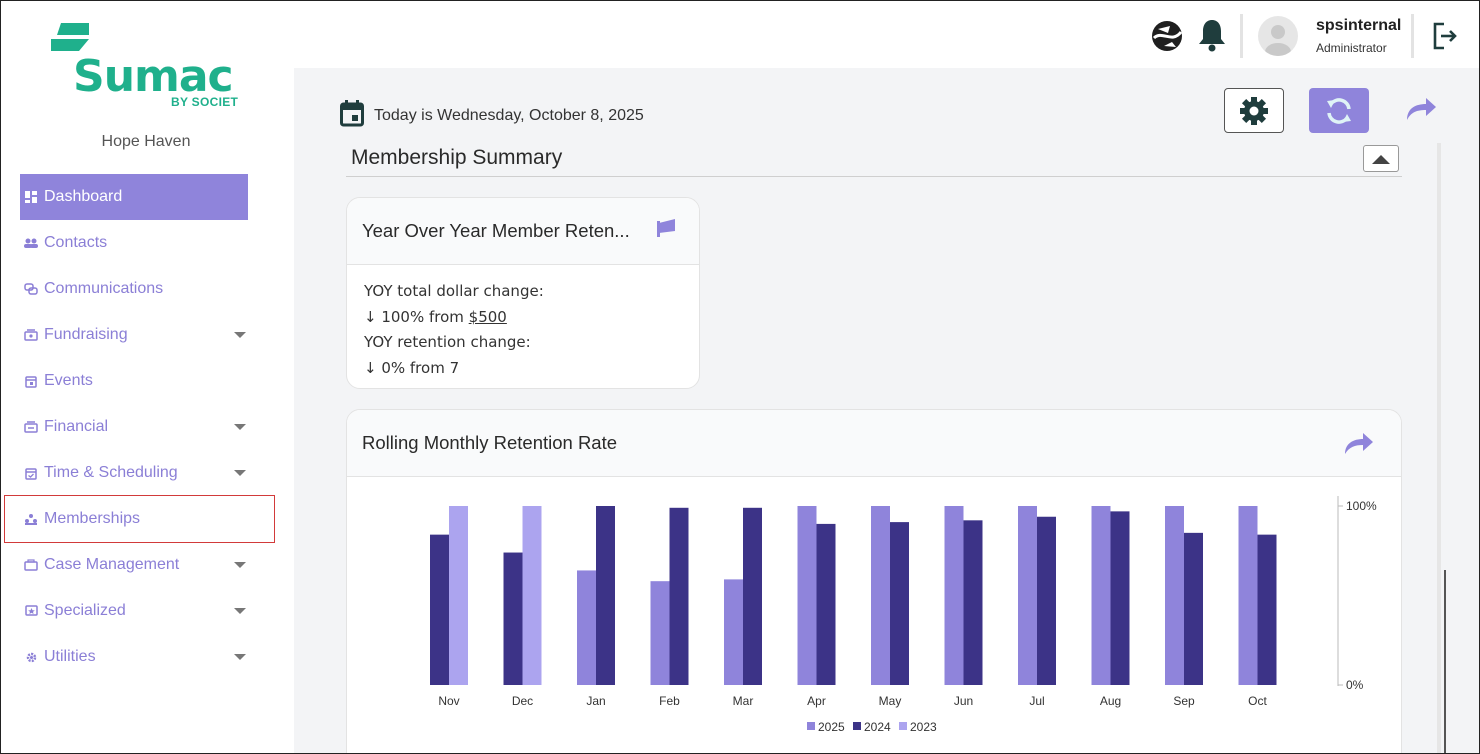  Describe the element at coordinates (150, 243) in the screenshot. I see `sidebar-item-contacts: Contacts` at that location.